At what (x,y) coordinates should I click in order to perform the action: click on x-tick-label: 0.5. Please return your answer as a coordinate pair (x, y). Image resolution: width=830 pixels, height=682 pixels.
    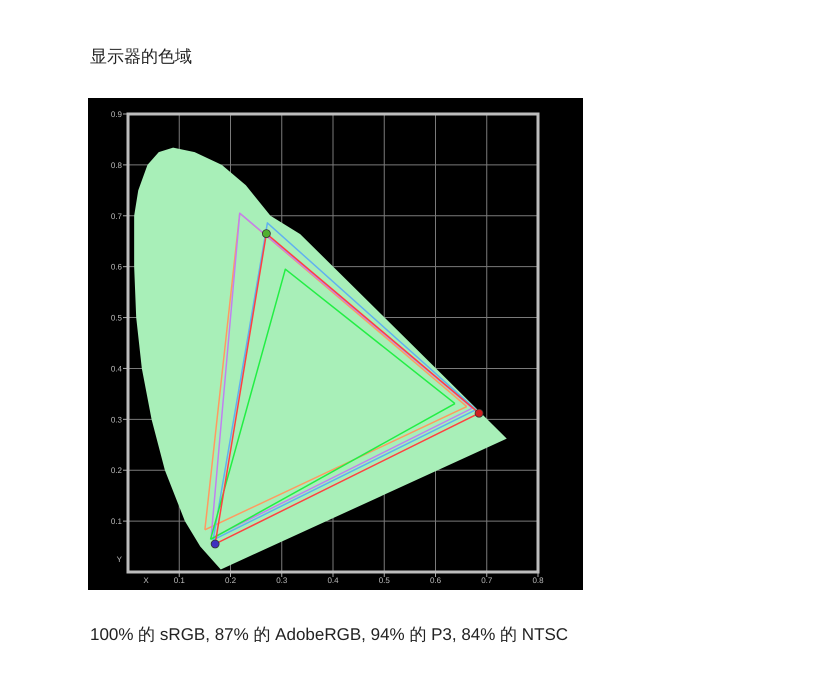
    Looking at the image, I should click on (384, 580).